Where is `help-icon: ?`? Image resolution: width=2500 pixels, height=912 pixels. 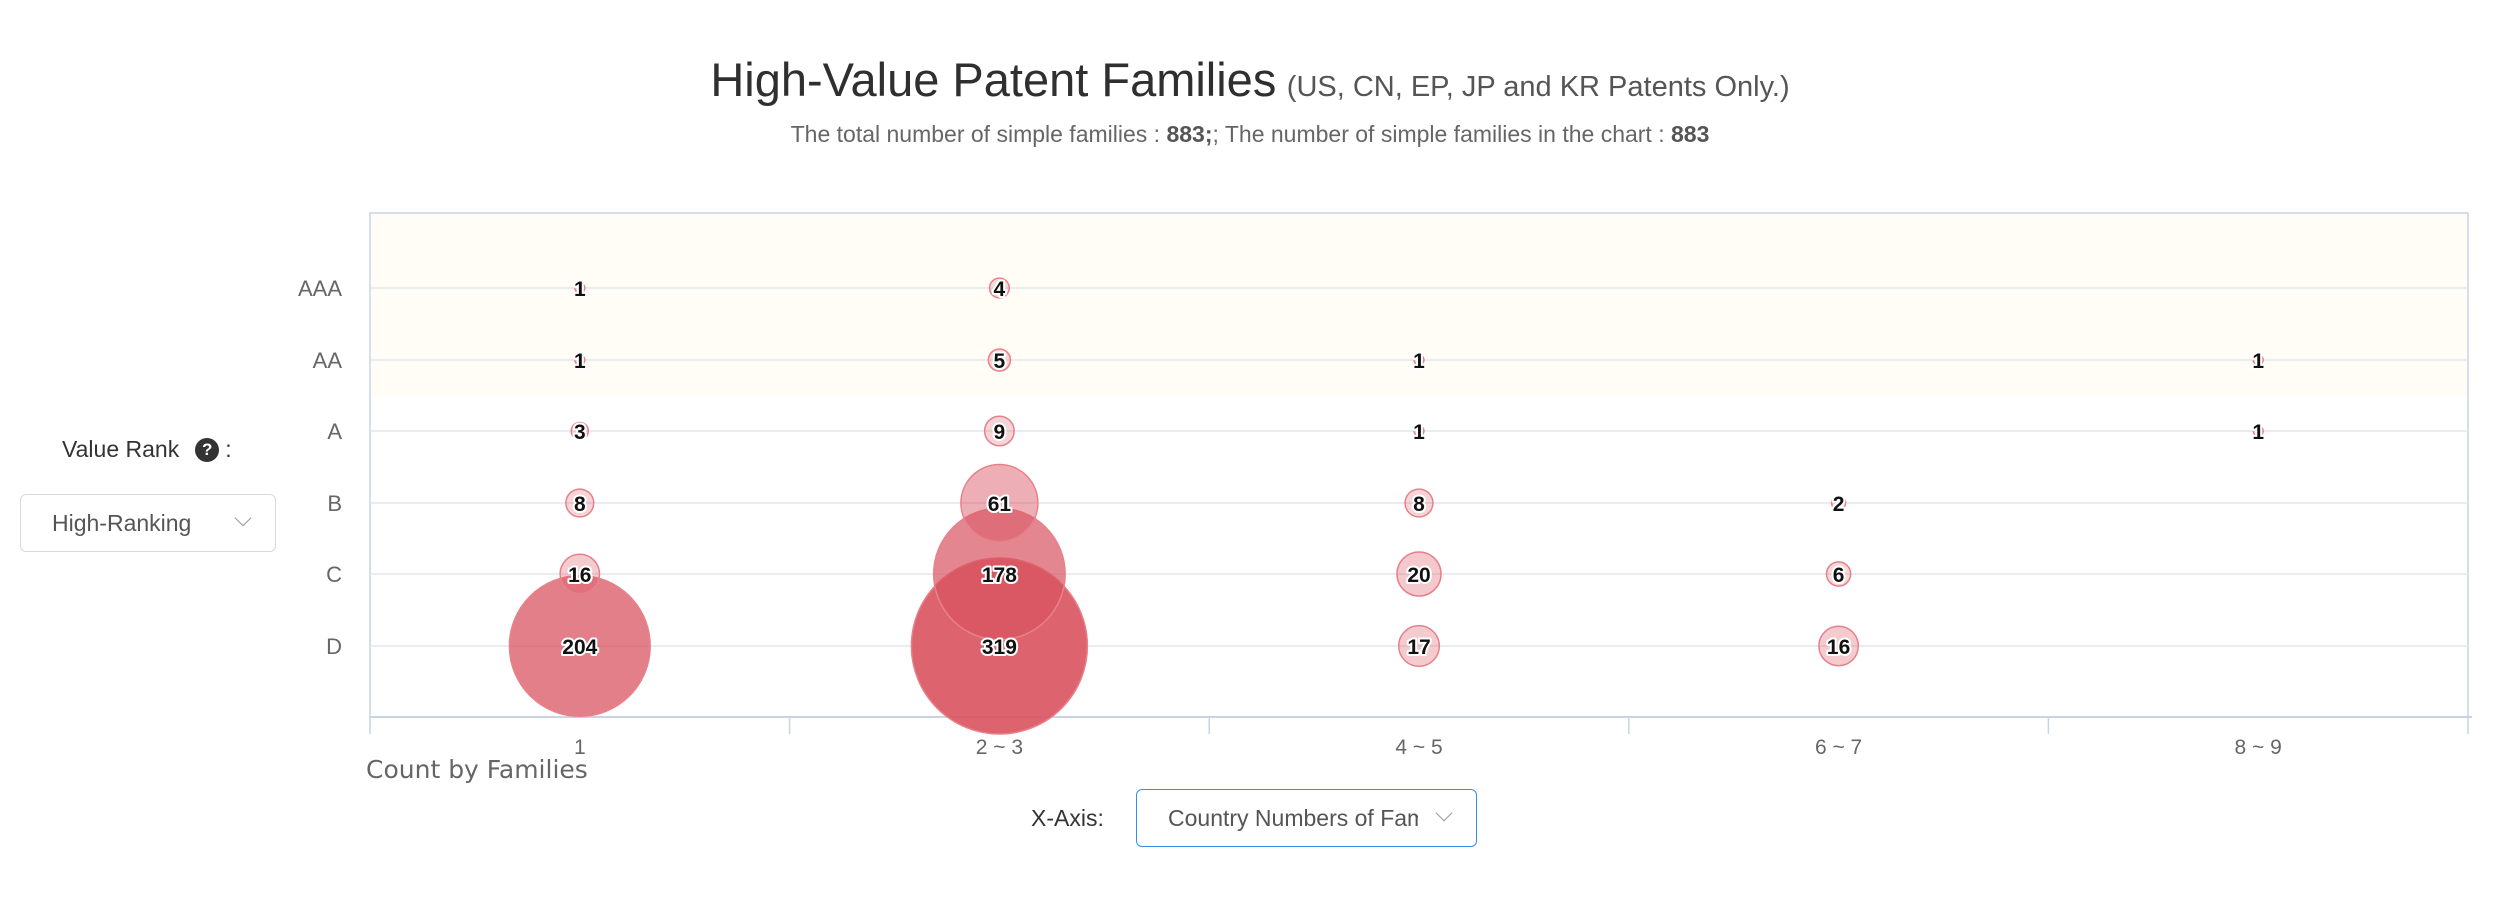 help-icon: ? is located at coordinates (207, 449).